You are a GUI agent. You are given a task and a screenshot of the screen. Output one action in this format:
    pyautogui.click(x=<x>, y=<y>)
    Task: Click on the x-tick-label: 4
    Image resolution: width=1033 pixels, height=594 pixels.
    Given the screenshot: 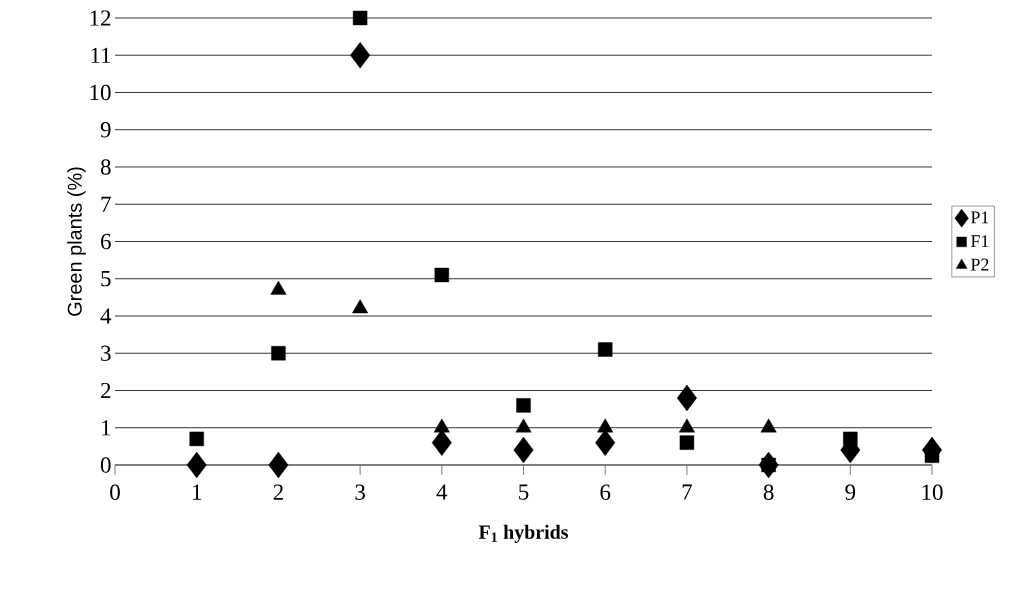 What is the action you would take?
    pyautogui.click(x=442, y=492)
    